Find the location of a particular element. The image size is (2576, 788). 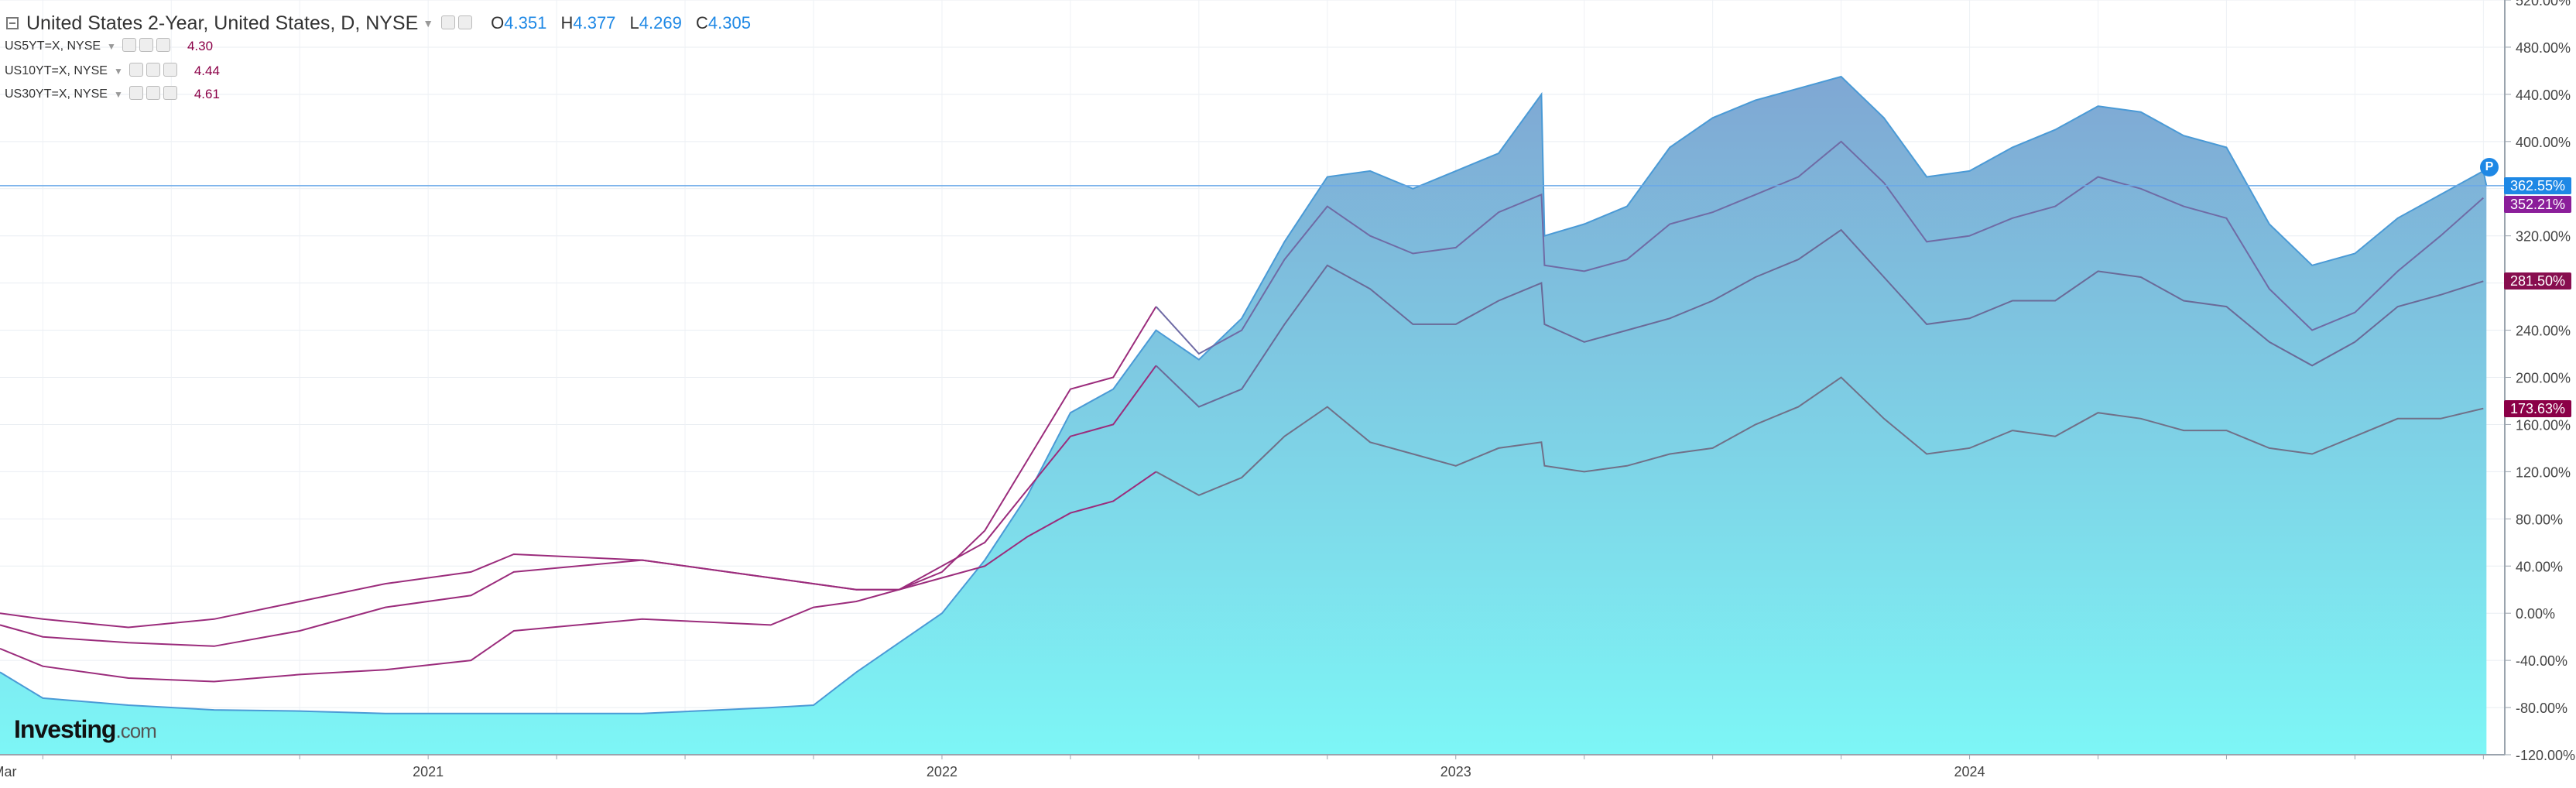

y-tick-label: 160.00% is located at coordinates (2543, 425).